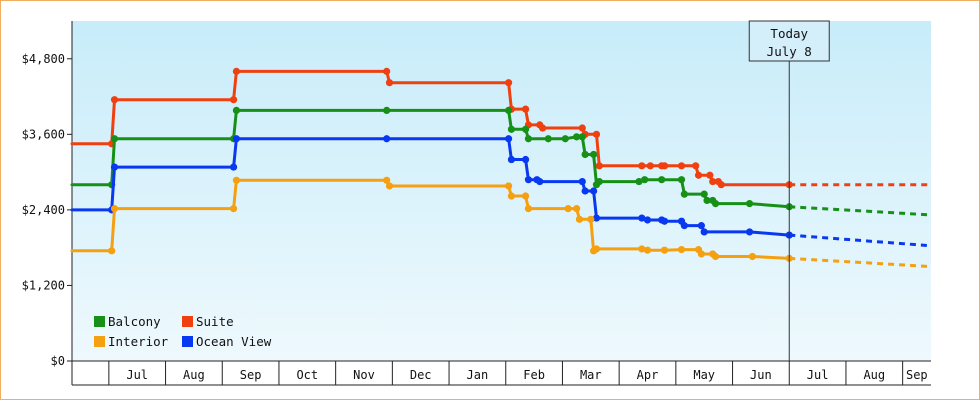 The width and height of the screenshot is (980, 401). What do you see at coordinates (648, 375) in the screenshot?
I see `x-tick-label: Apr` at bounding box center [648, 375].